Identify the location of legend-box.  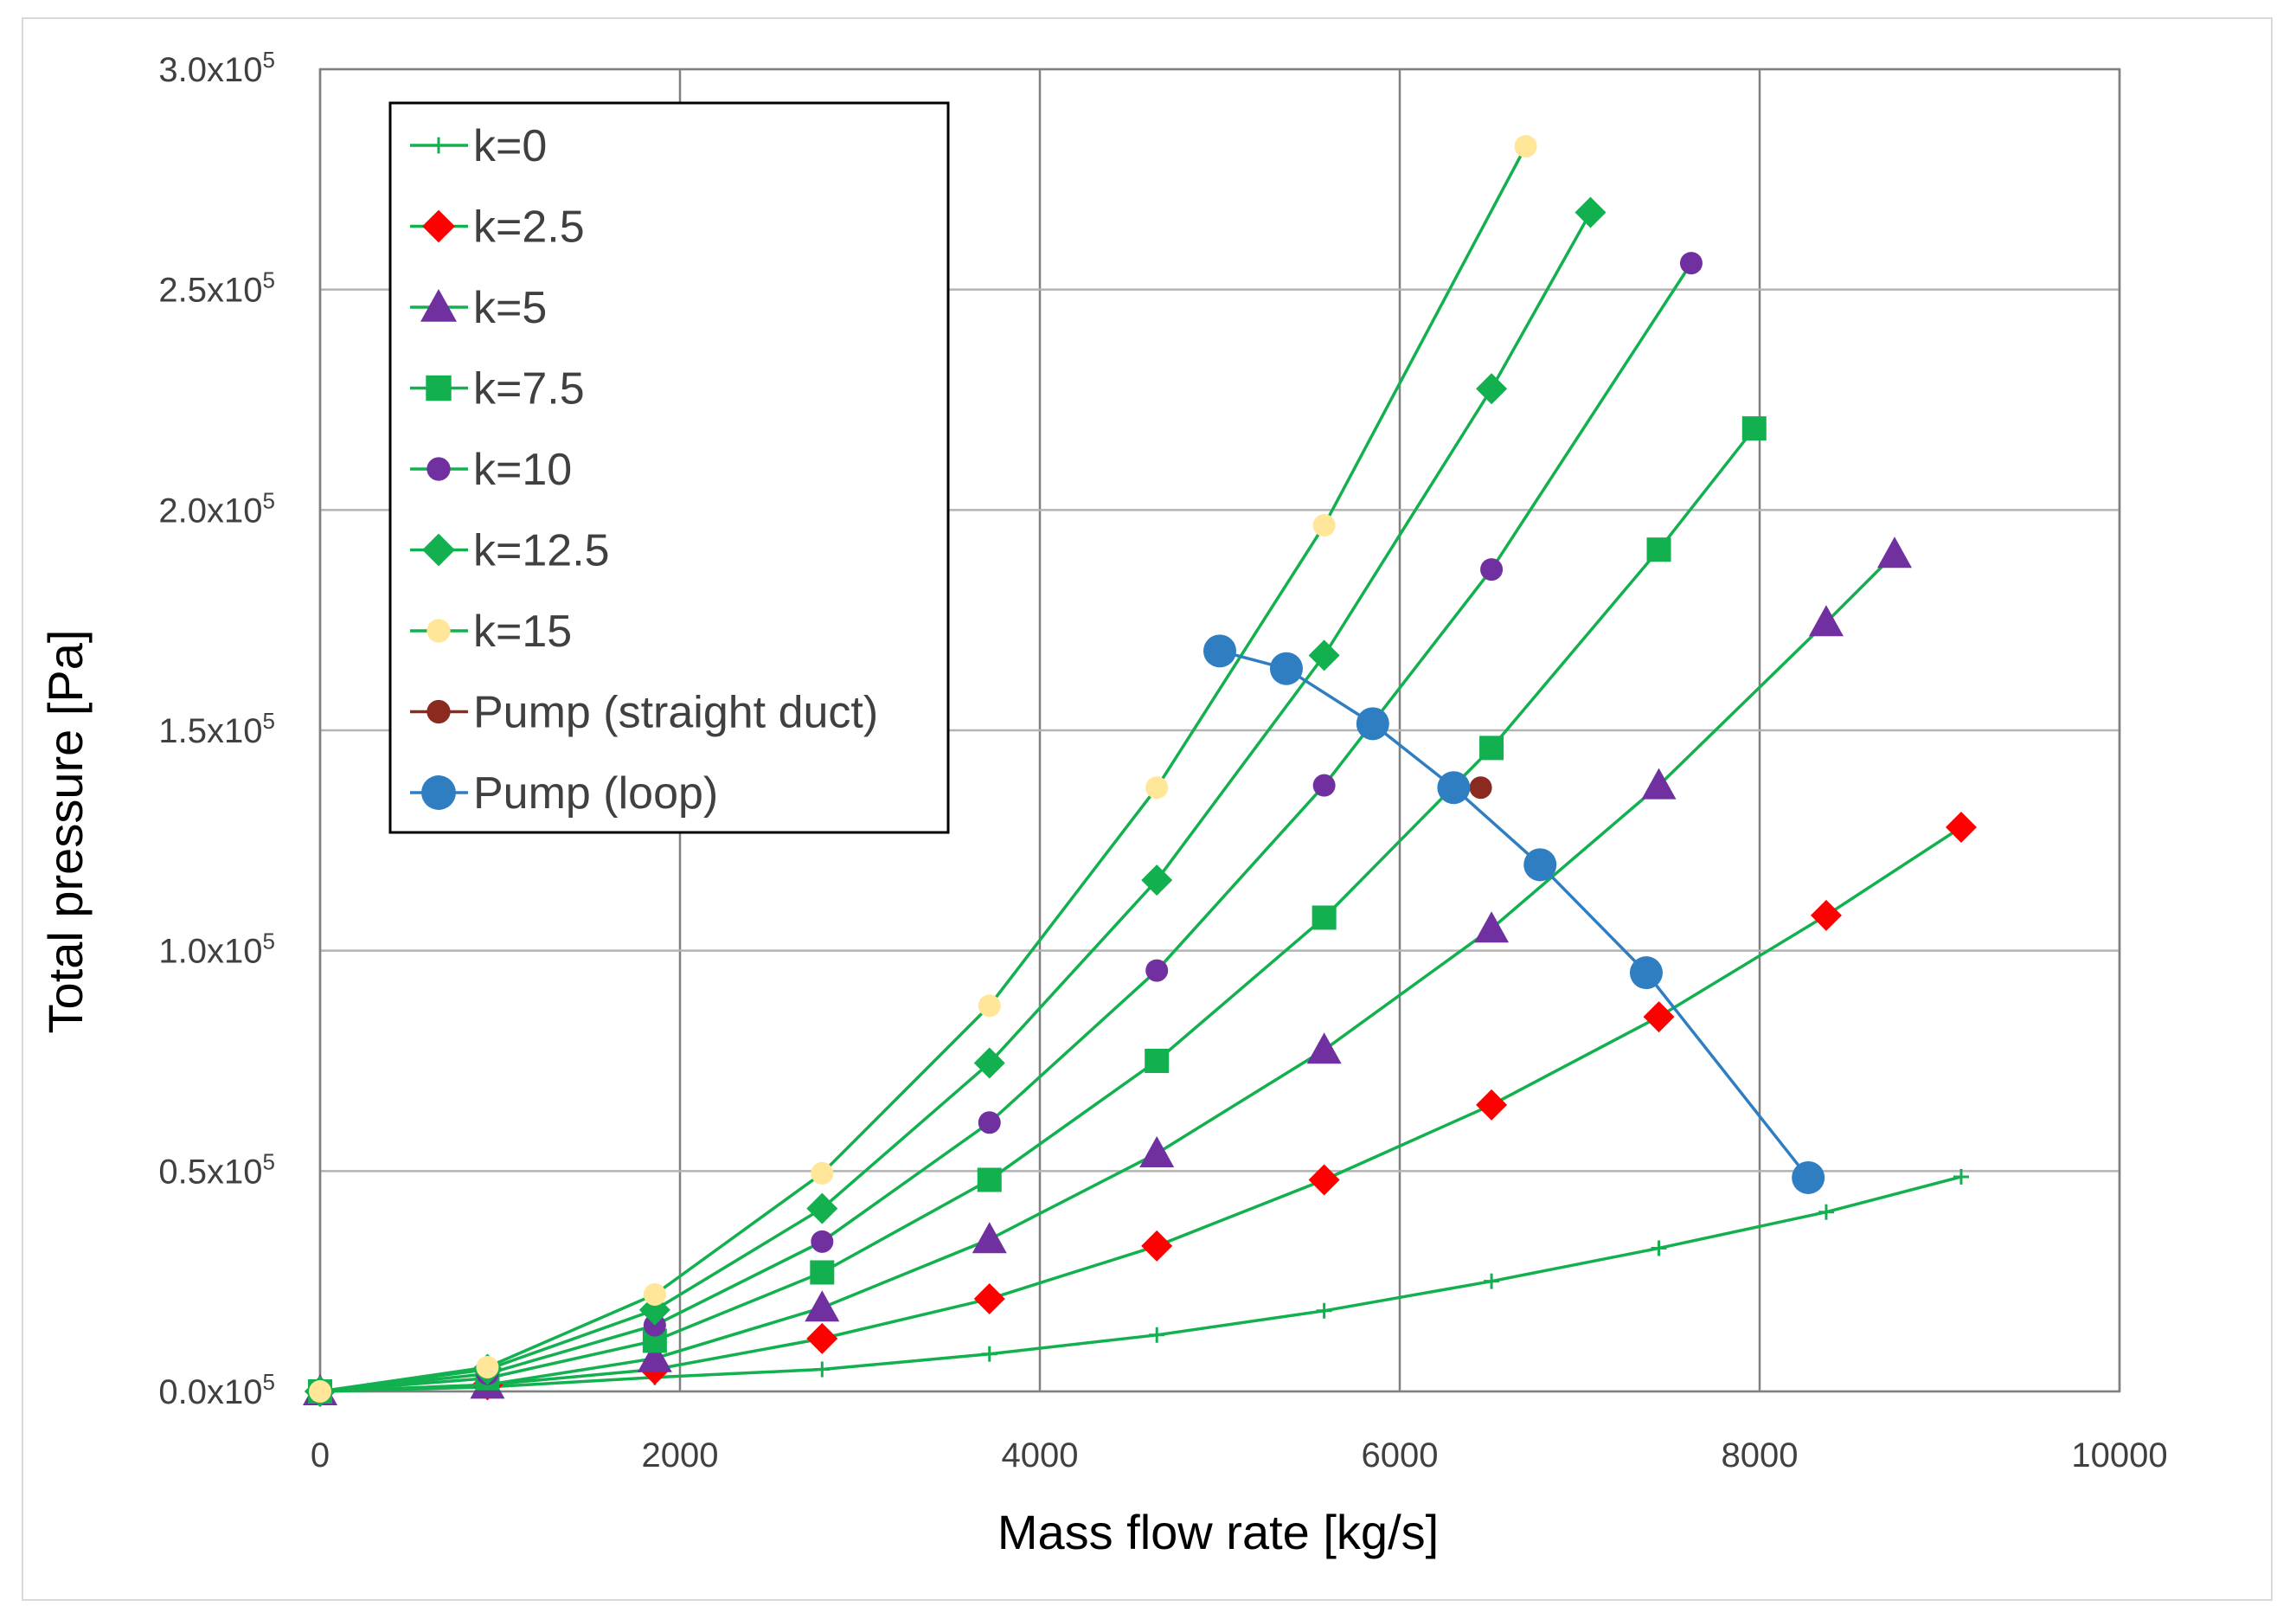
(669, 467).